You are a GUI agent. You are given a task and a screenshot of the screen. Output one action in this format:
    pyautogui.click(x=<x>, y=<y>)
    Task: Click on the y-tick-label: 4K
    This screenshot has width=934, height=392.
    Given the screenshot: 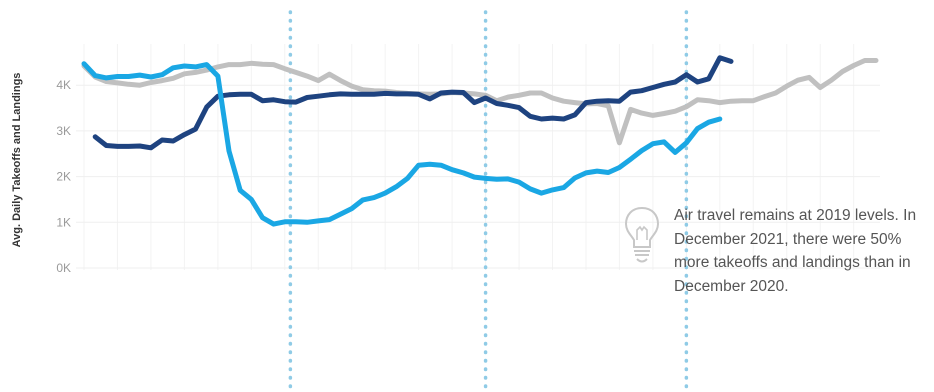 What is the action you would take?
    pyautogui.click(x=63, y=85)
    